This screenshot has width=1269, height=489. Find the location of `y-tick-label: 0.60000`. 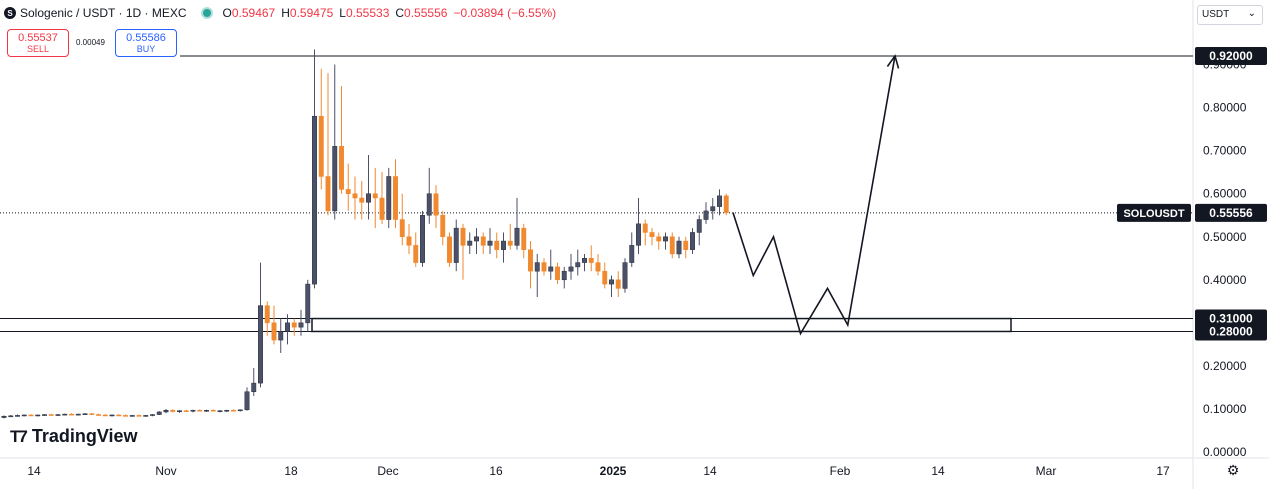

y-tick-label: 0.60000 is located at coordinates (1225, 194).